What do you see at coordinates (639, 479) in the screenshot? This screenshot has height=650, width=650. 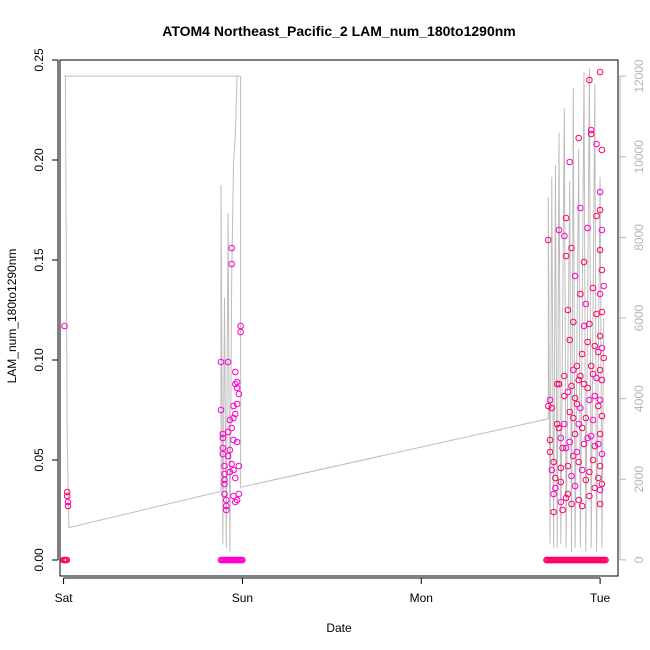 I see `right-tick-label: 2000` at bounding box center [639, 479].